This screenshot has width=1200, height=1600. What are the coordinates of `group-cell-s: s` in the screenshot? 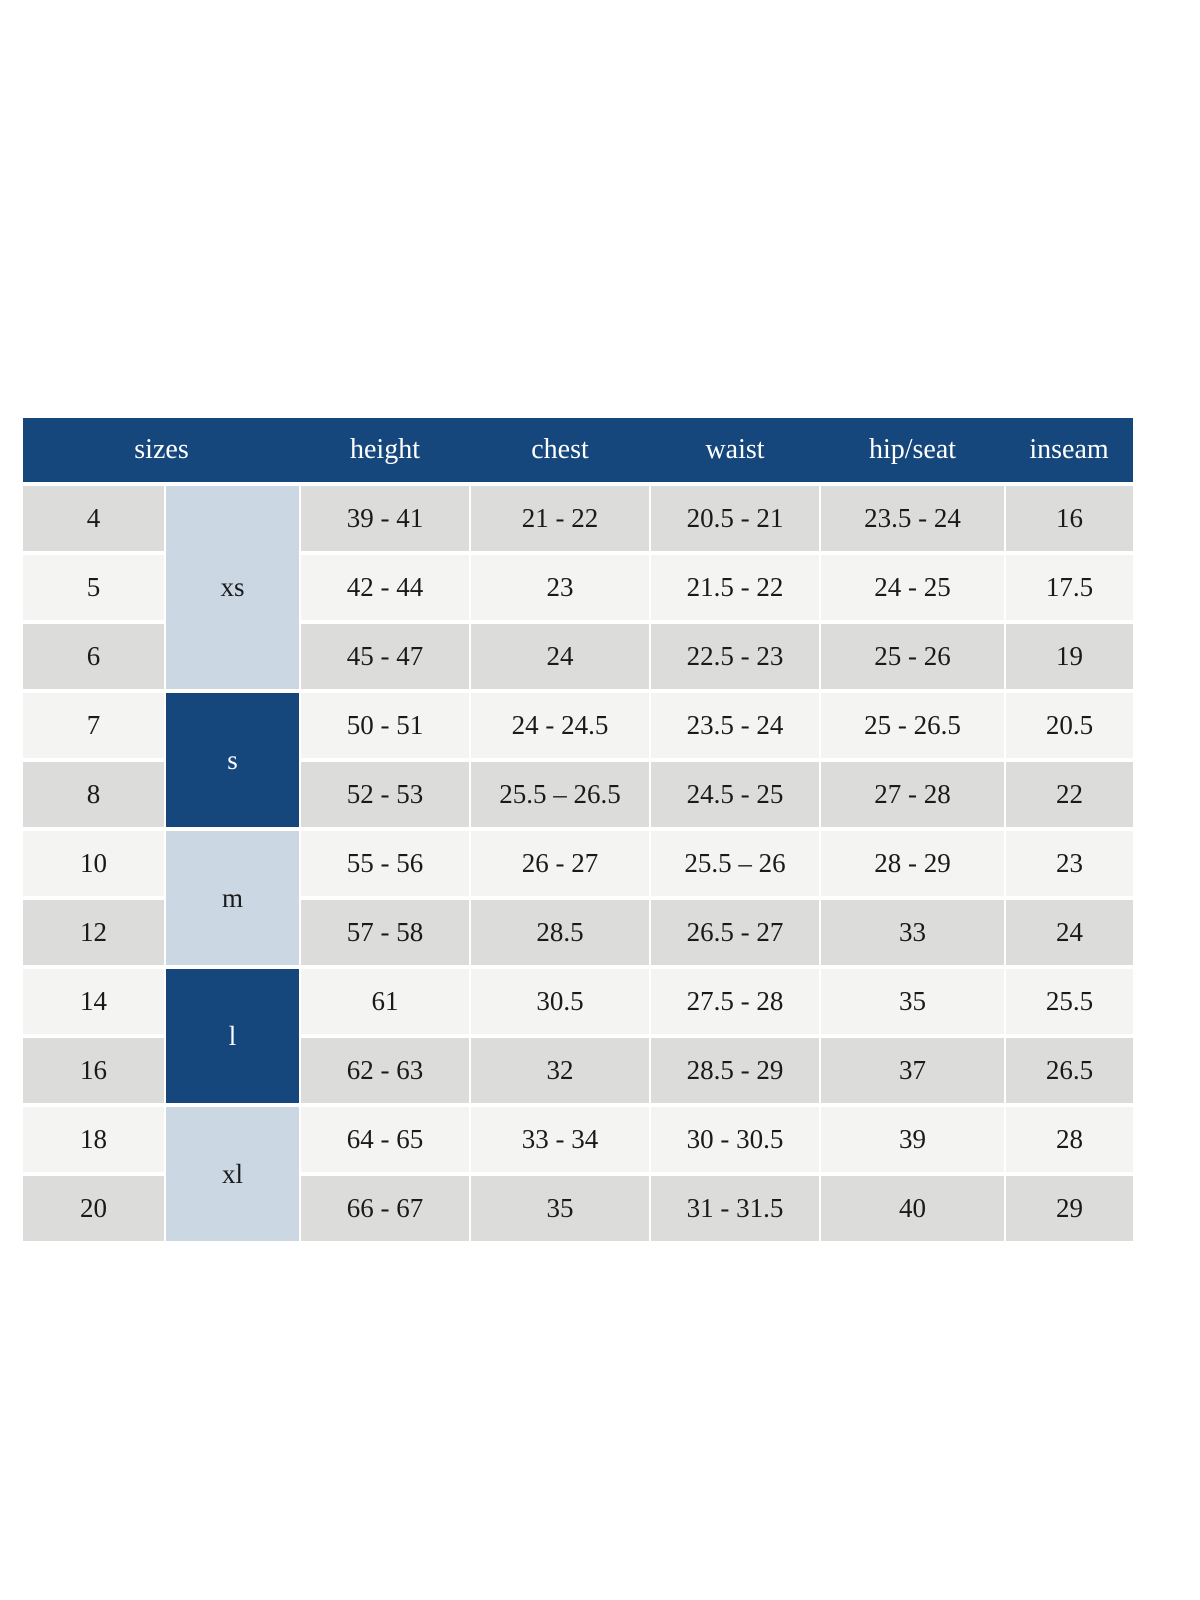 It's located at (232, 760).